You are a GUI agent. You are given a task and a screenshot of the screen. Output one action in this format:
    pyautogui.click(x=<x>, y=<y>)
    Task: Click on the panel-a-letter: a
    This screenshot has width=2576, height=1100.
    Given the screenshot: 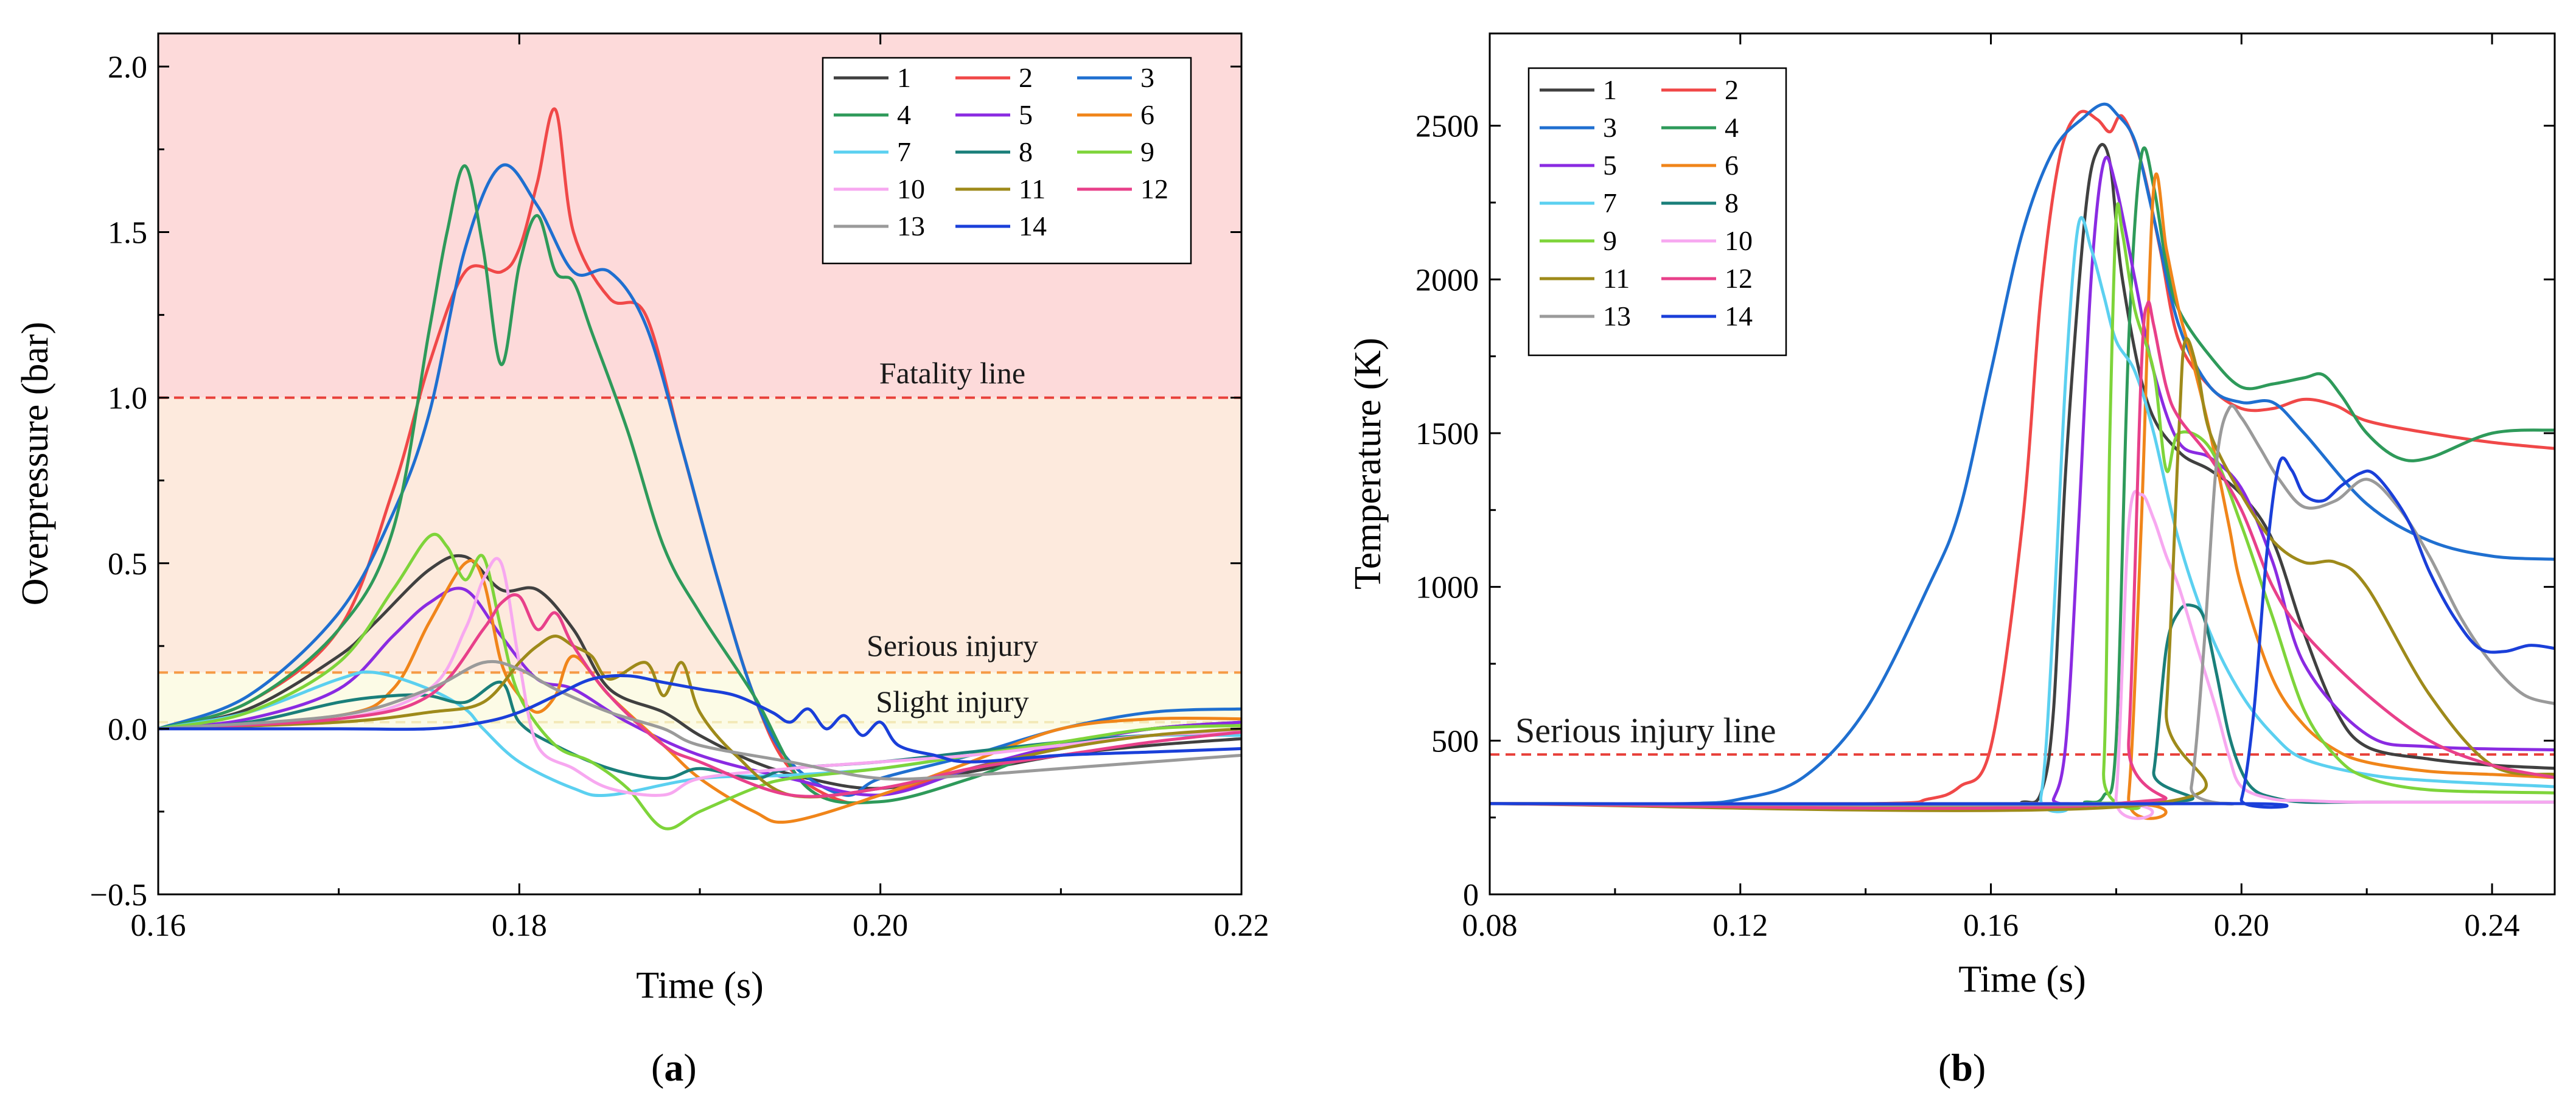 What is the action you would take?
    pyautogui.click(x=673, y=1067)
    